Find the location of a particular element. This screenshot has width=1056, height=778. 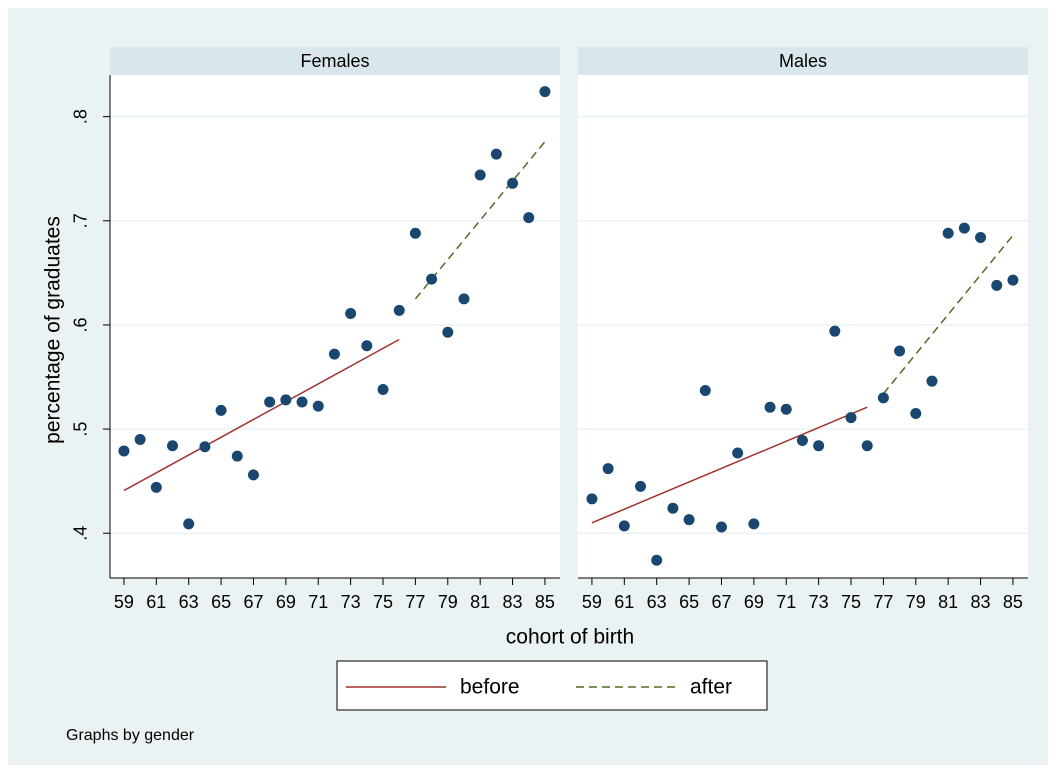

panel-title: Males is located at coordinates (803, 61).